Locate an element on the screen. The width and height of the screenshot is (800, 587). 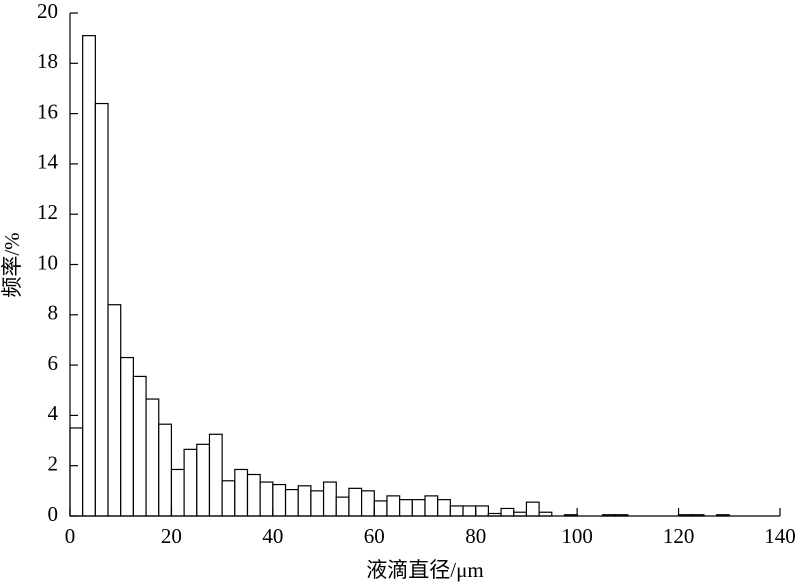
y-tick-label: 10 is located at coordinates (47, 262).